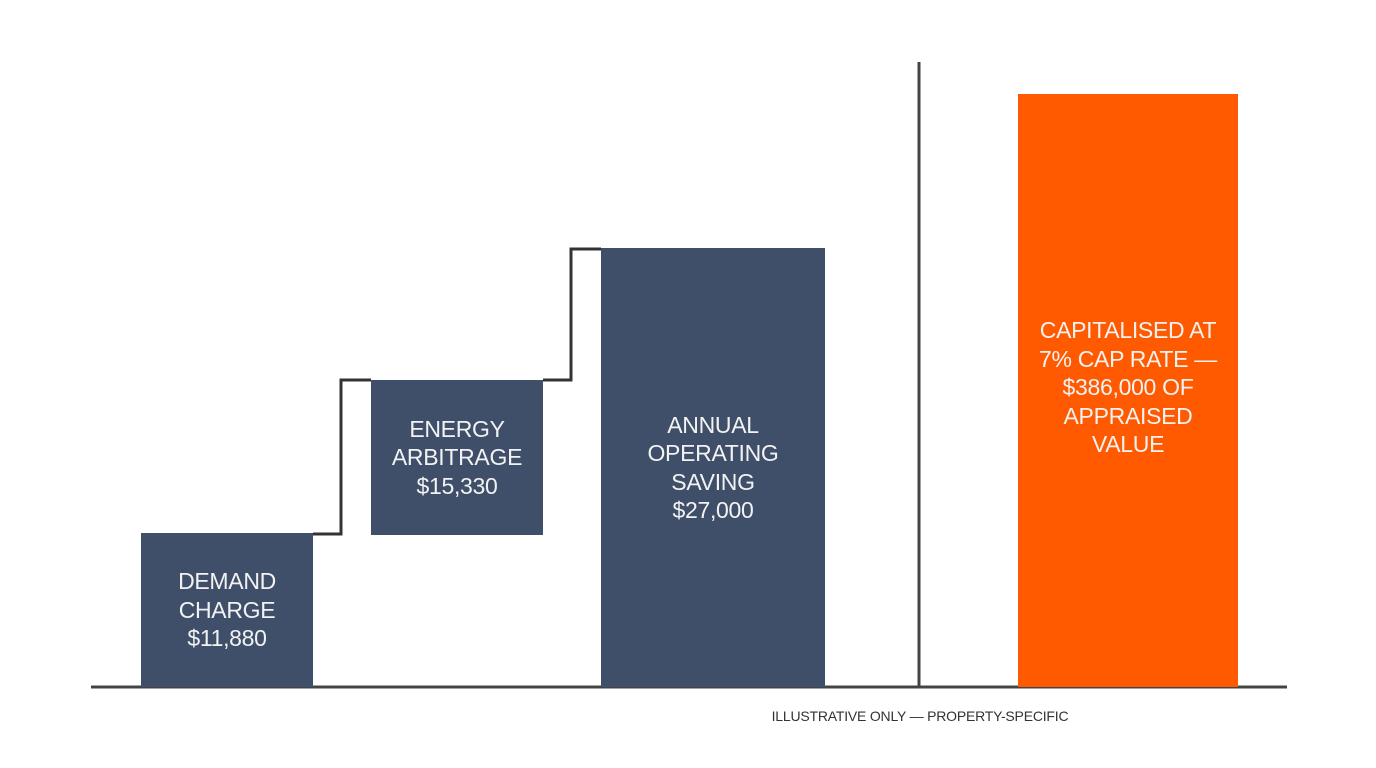 Image resolution: width=1376 pixels, height=768 pixels. Describe the element at coordinates (713, 424) in the screenshot. I see `box-text-line: ANNUAL` at that location.